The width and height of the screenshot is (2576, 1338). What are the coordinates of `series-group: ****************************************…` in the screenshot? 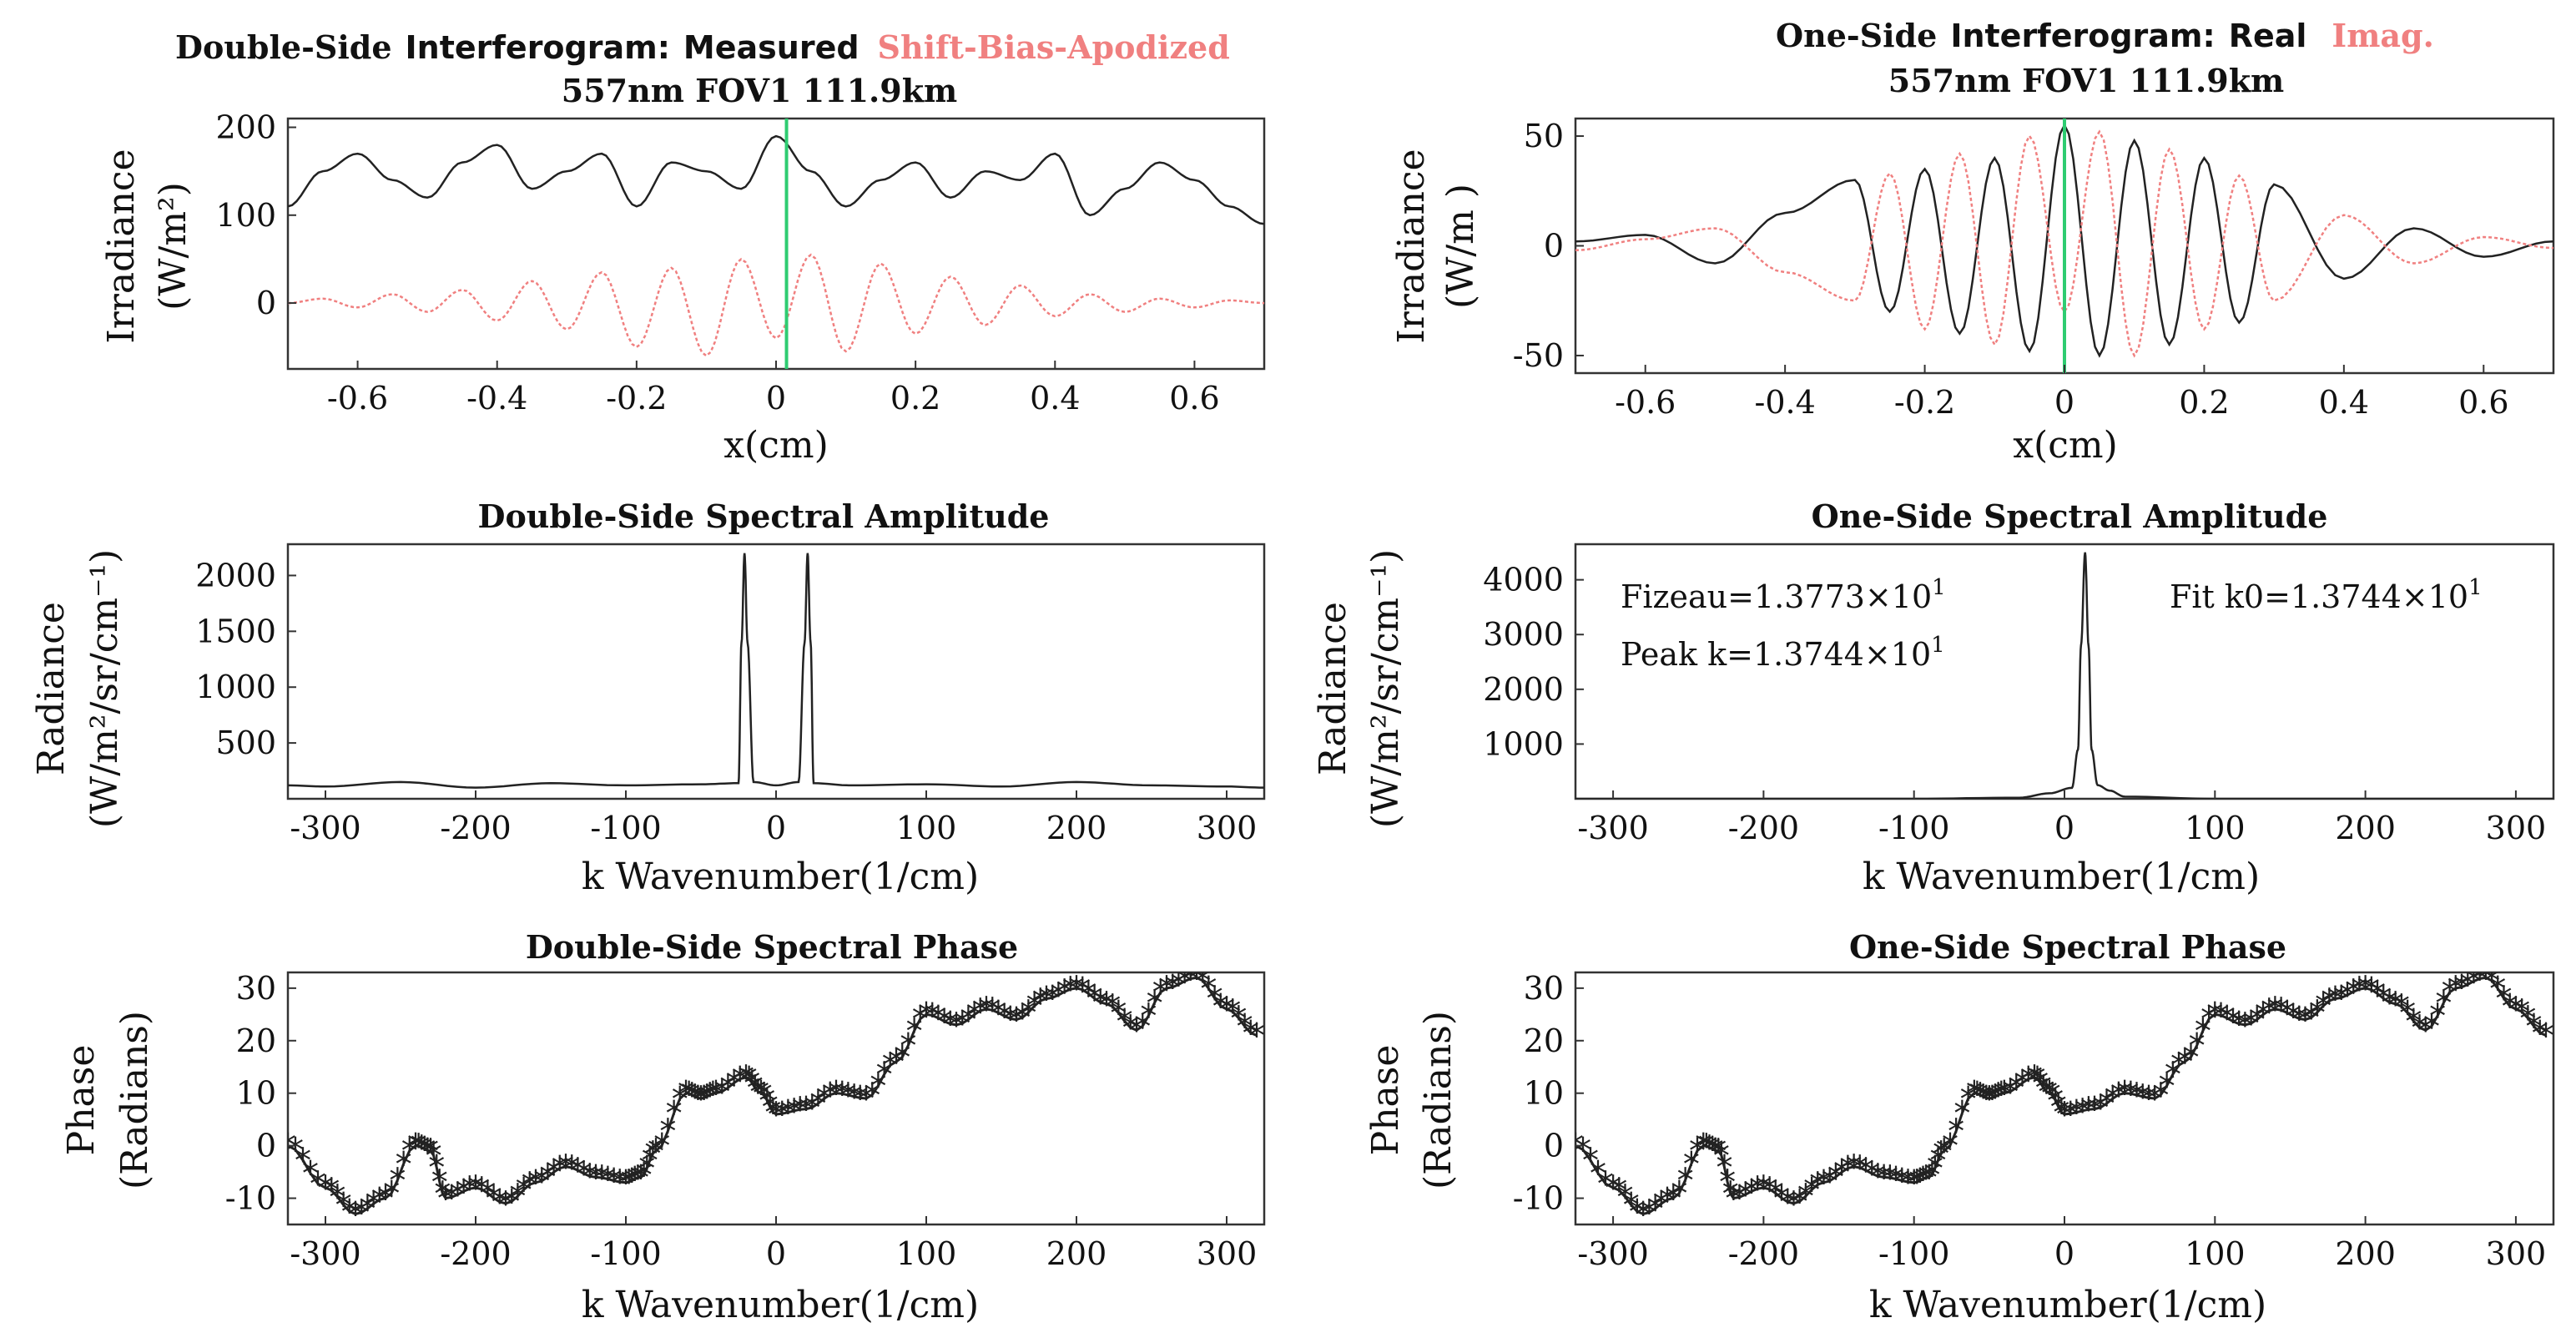 It's located at (2064, 1097).